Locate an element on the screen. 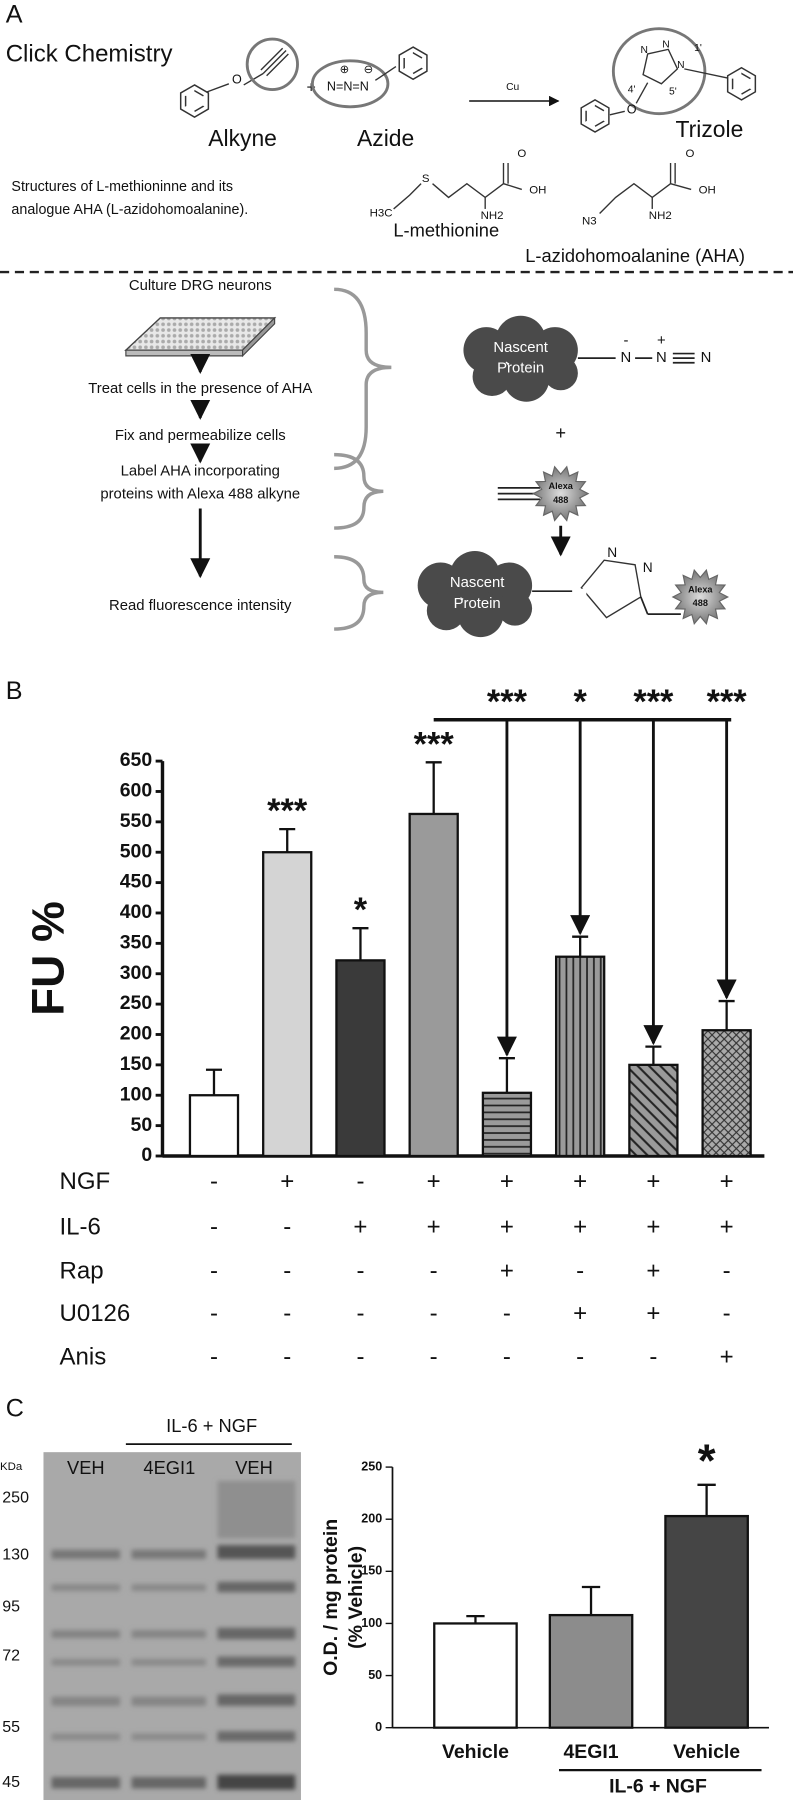  blot-labels: 250 130 95 72 55 45 VEH 4EGI1 VEH is located at coordinates (137, 1624).